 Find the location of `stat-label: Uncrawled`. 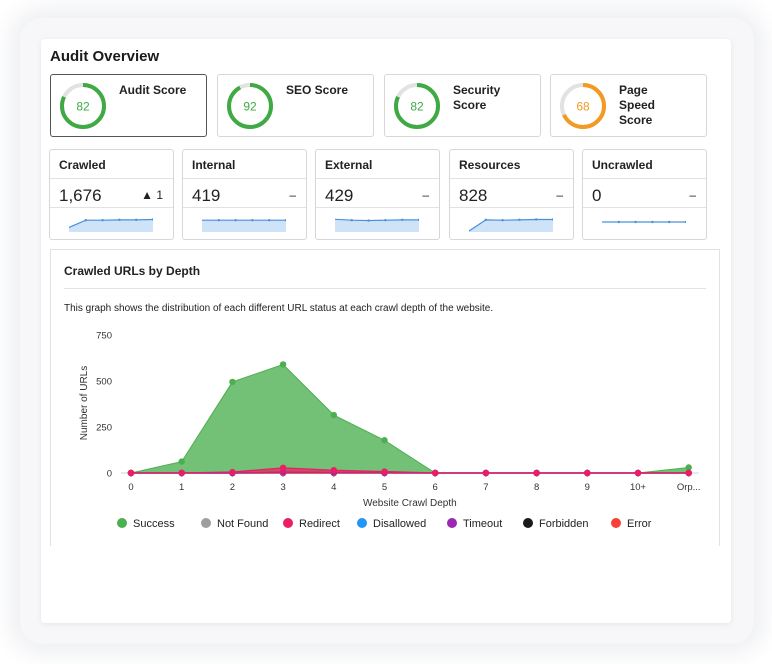

stat-label: Uncrawled is located at coordinates (622, 165).